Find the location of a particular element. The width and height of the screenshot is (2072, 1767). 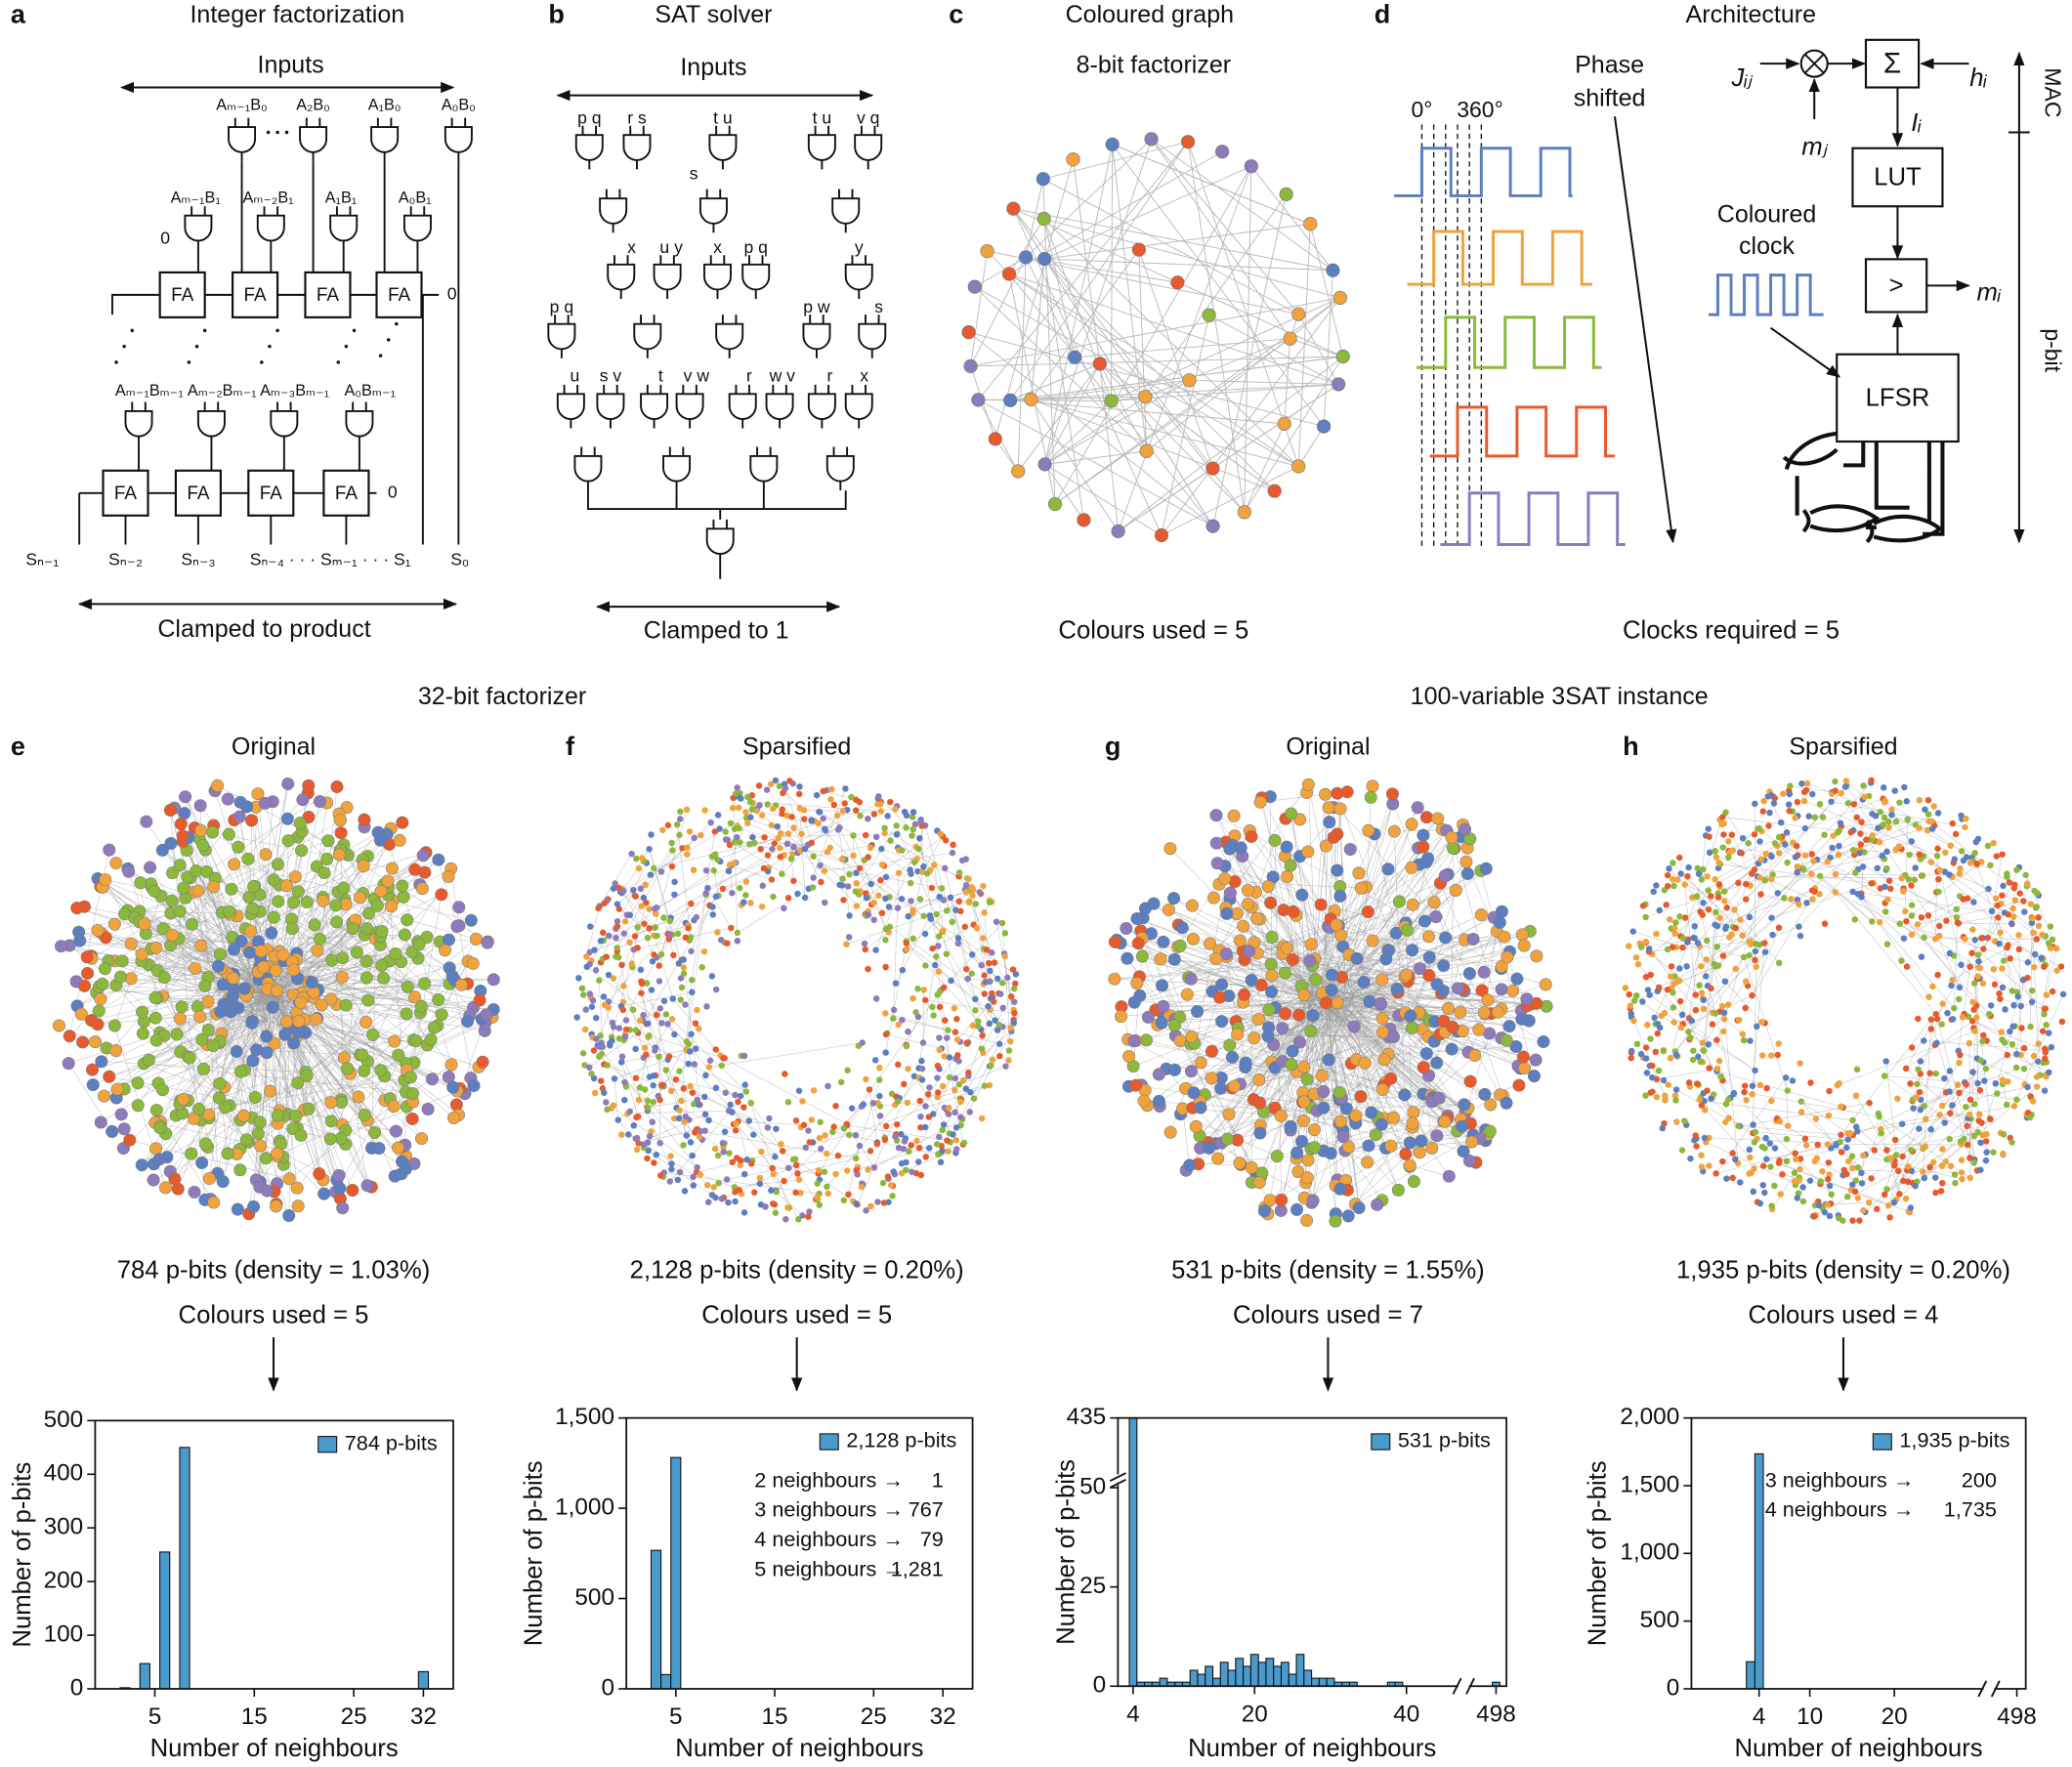

lfsr is located at coordinates (1898, 398).